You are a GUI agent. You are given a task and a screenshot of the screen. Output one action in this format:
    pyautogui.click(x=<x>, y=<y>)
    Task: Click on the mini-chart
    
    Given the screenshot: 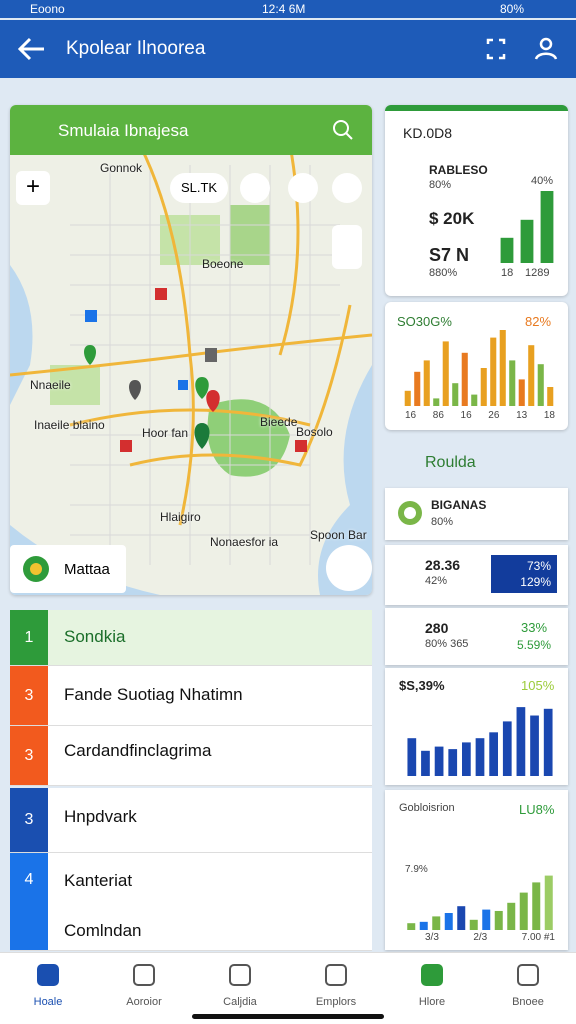 What is the action you would take?
    pyautogui.click(x=480, y=741)
    